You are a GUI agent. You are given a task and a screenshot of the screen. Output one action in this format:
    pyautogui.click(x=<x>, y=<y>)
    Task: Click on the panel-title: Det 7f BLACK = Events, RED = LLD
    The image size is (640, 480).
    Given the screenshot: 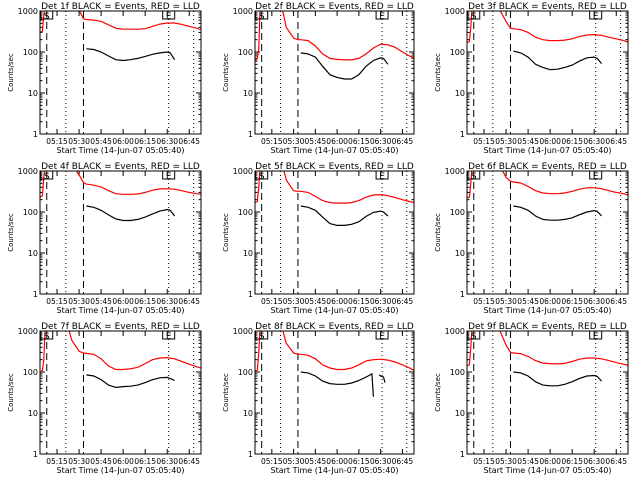 What is the action you would take?
    pyautogui.click(x=120, y=327)
    